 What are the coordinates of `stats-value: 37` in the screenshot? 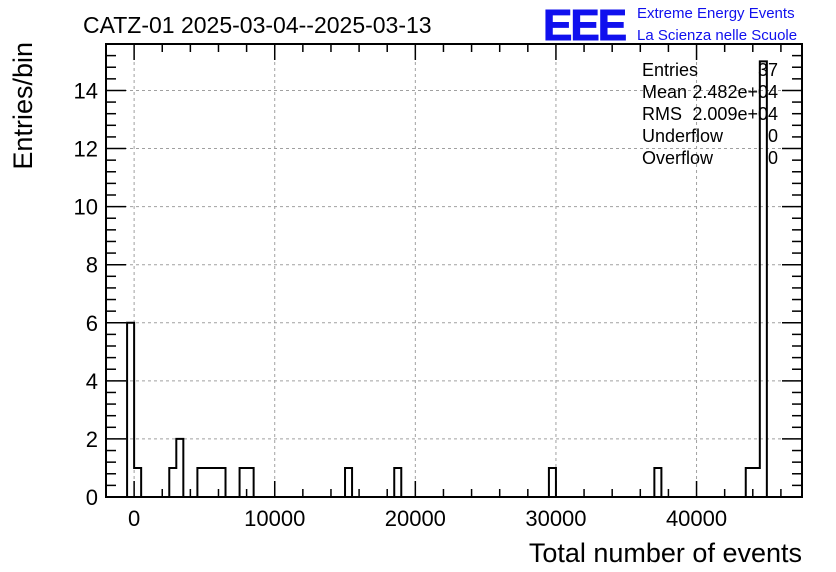 It's located at (768, 70).